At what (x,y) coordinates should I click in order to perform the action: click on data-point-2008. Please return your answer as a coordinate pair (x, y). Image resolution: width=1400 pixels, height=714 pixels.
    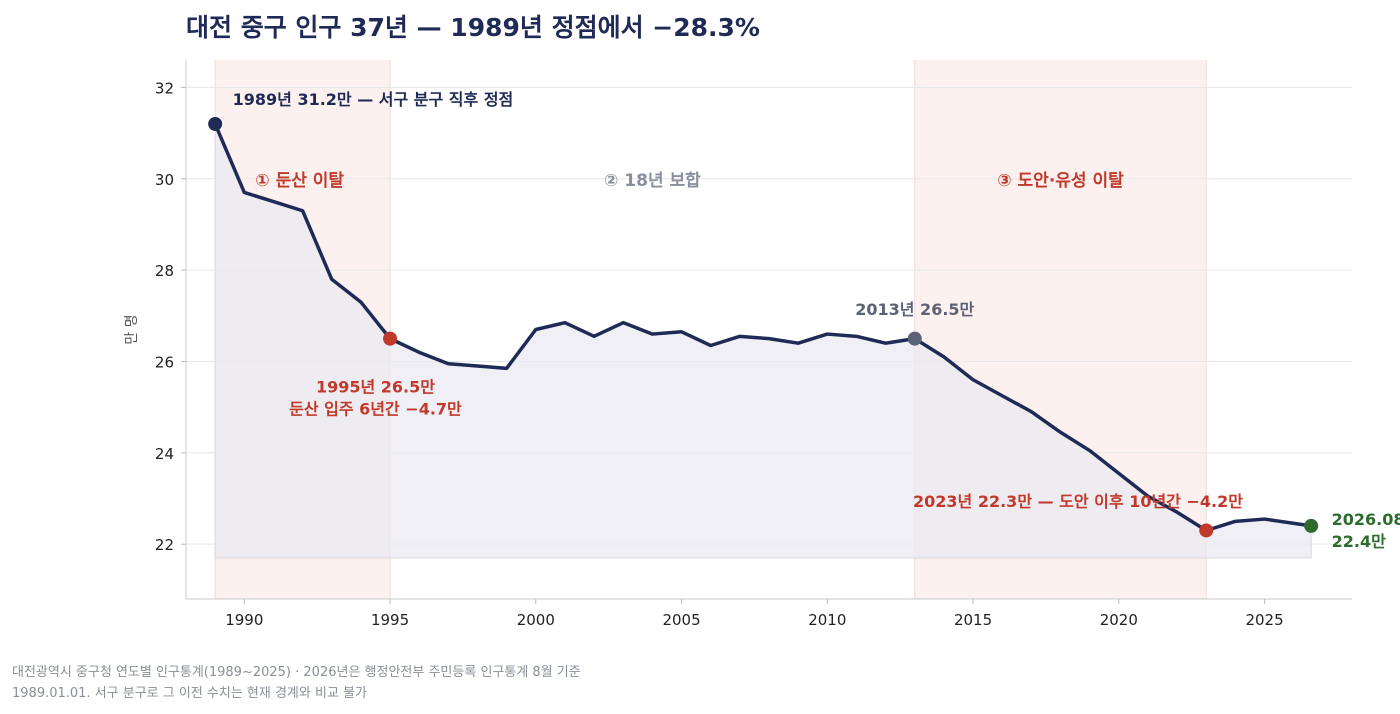
    Looking at the image, I should click on (769, 339).